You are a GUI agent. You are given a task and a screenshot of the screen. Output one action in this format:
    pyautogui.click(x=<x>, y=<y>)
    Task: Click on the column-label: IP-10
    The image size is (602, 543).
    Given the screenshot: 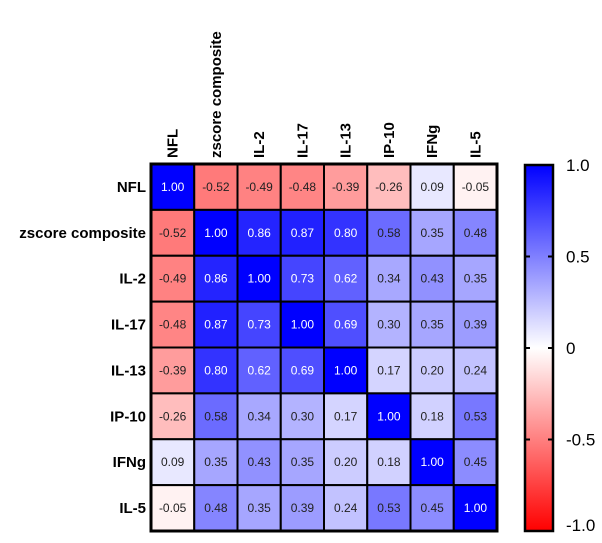 What is the action you would take?
    pyautogui.click(x=389, y=140)
    